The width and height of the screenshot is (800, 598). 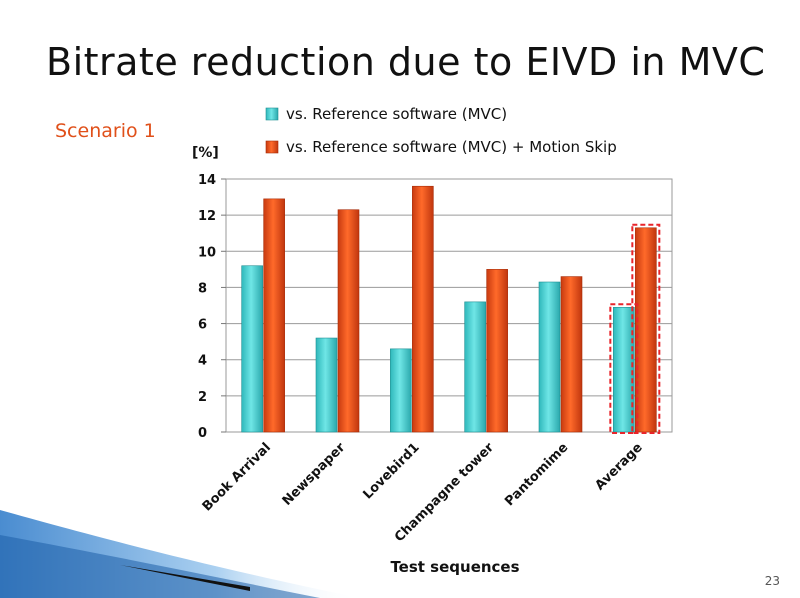 What do you see at coordinates (180, 554) in the screenshot?
I see `decorative-swoosh` at bounding box center [180, 554].